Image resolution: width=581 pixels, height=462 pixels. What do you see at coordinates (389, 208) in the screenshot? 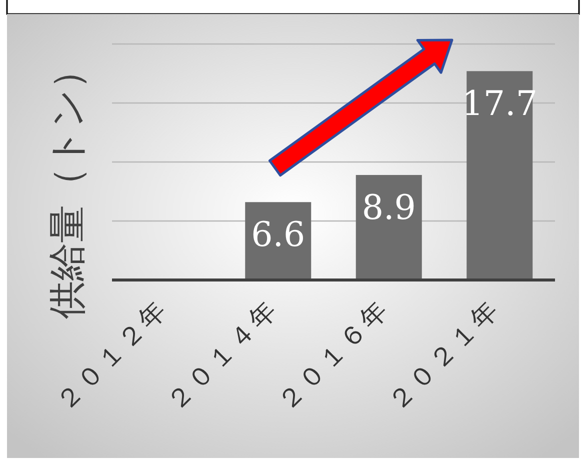
I see `data-label: 8.9` at bounding box center [389, 208].